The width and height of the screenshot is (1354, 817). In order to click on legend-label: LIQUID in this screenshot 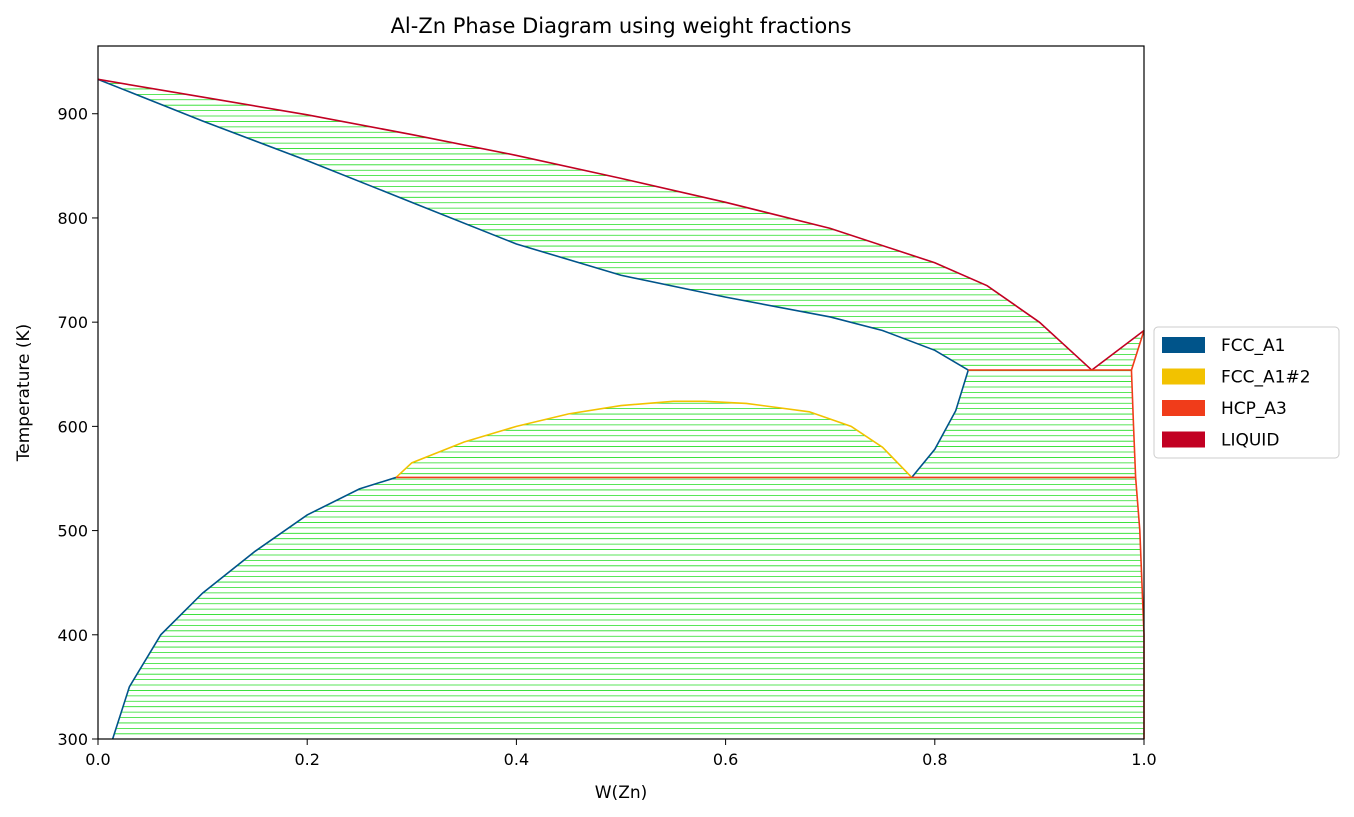, I will do `click(1250, 441)`.